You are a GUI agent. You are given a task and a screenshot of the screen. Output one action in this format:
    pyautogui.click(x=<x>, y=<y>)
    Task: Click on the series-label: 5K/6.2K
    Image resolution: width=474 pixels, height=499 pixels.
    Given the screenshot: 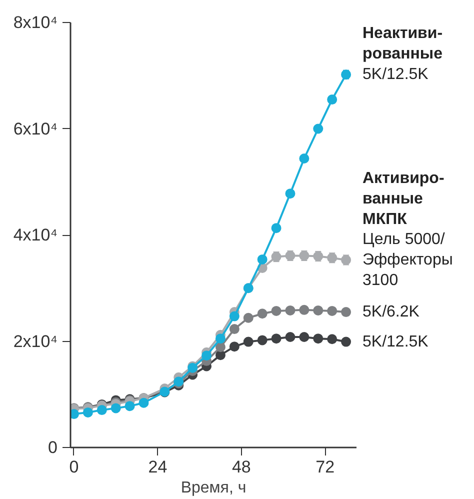 What is the action you would take?
    pyautogui.click(x=391, y=312)
    